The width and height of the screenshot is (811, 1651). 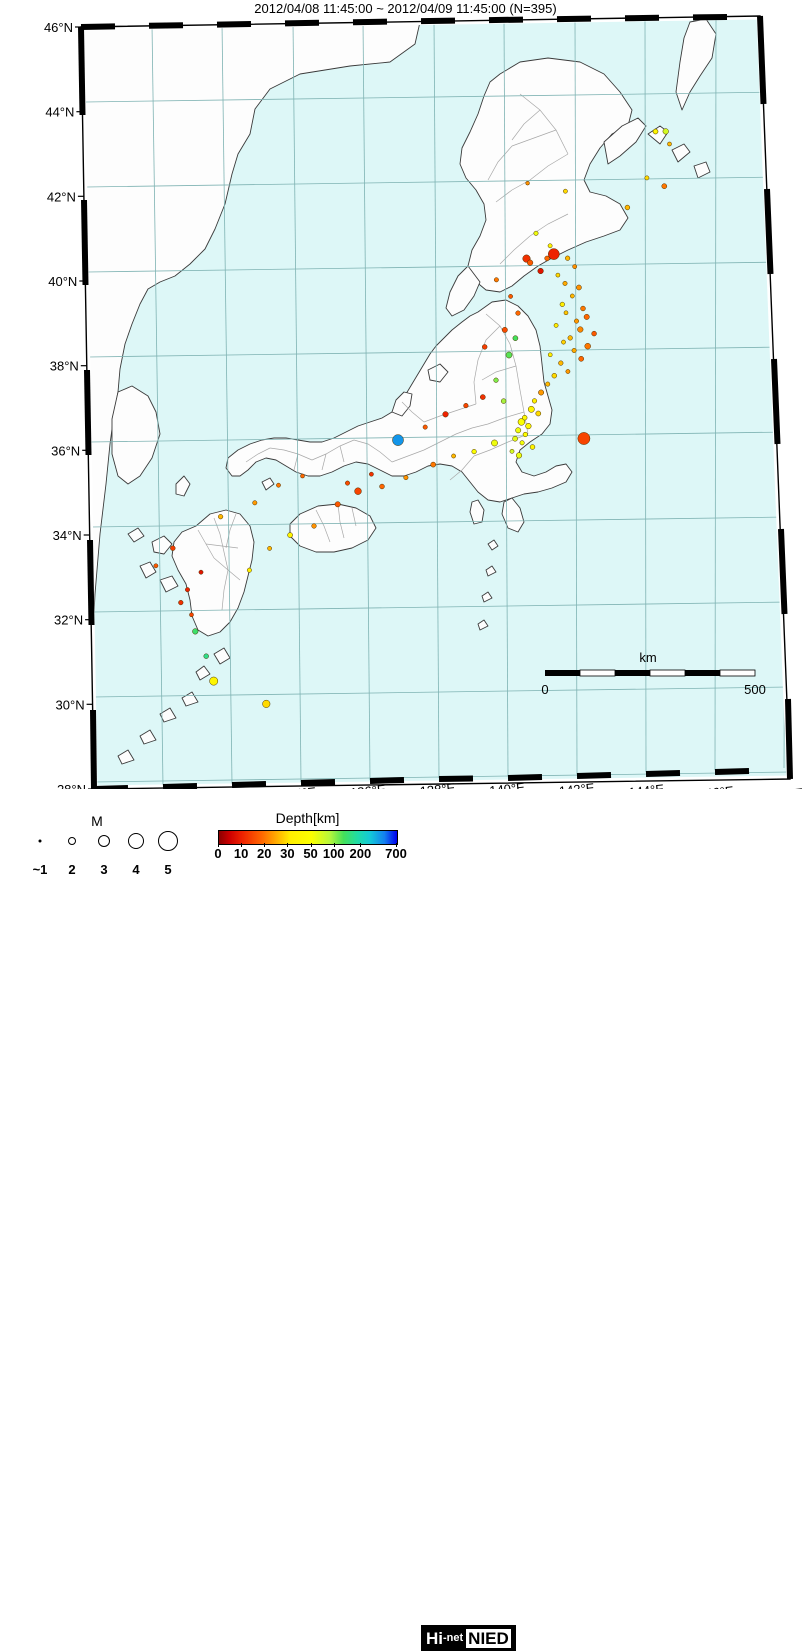 I want to click on depth-tick-label: 0, so click(x=218, y=853).